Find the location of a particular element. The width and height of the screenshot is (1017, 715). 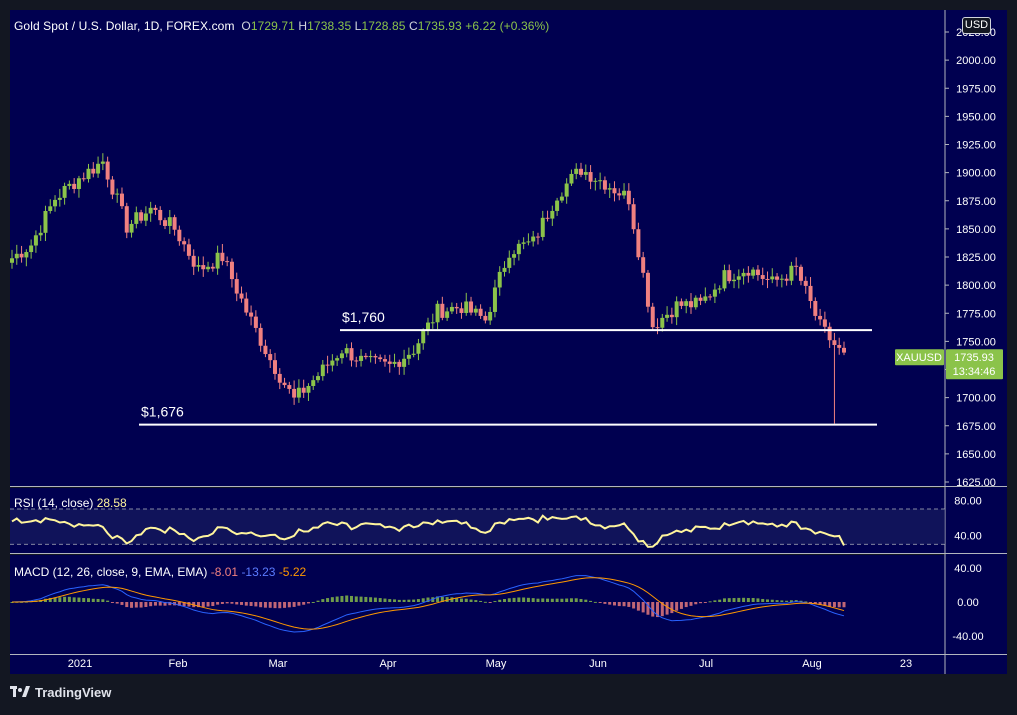

macd-line-value: -13.23 is located at coordinates (258, 572).